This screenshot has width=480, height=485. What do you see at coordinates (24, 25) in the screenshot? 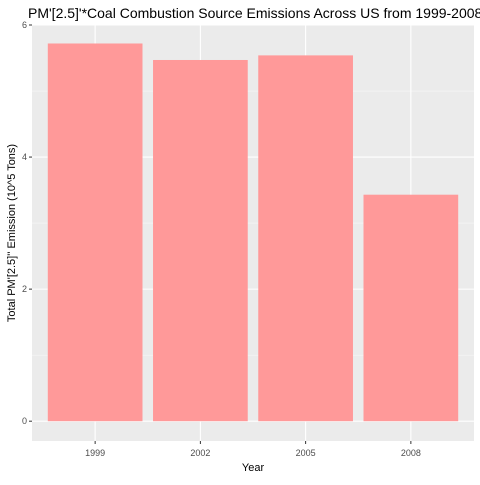
I see `y-tick-label: 6` at bounding box center [24, 25].